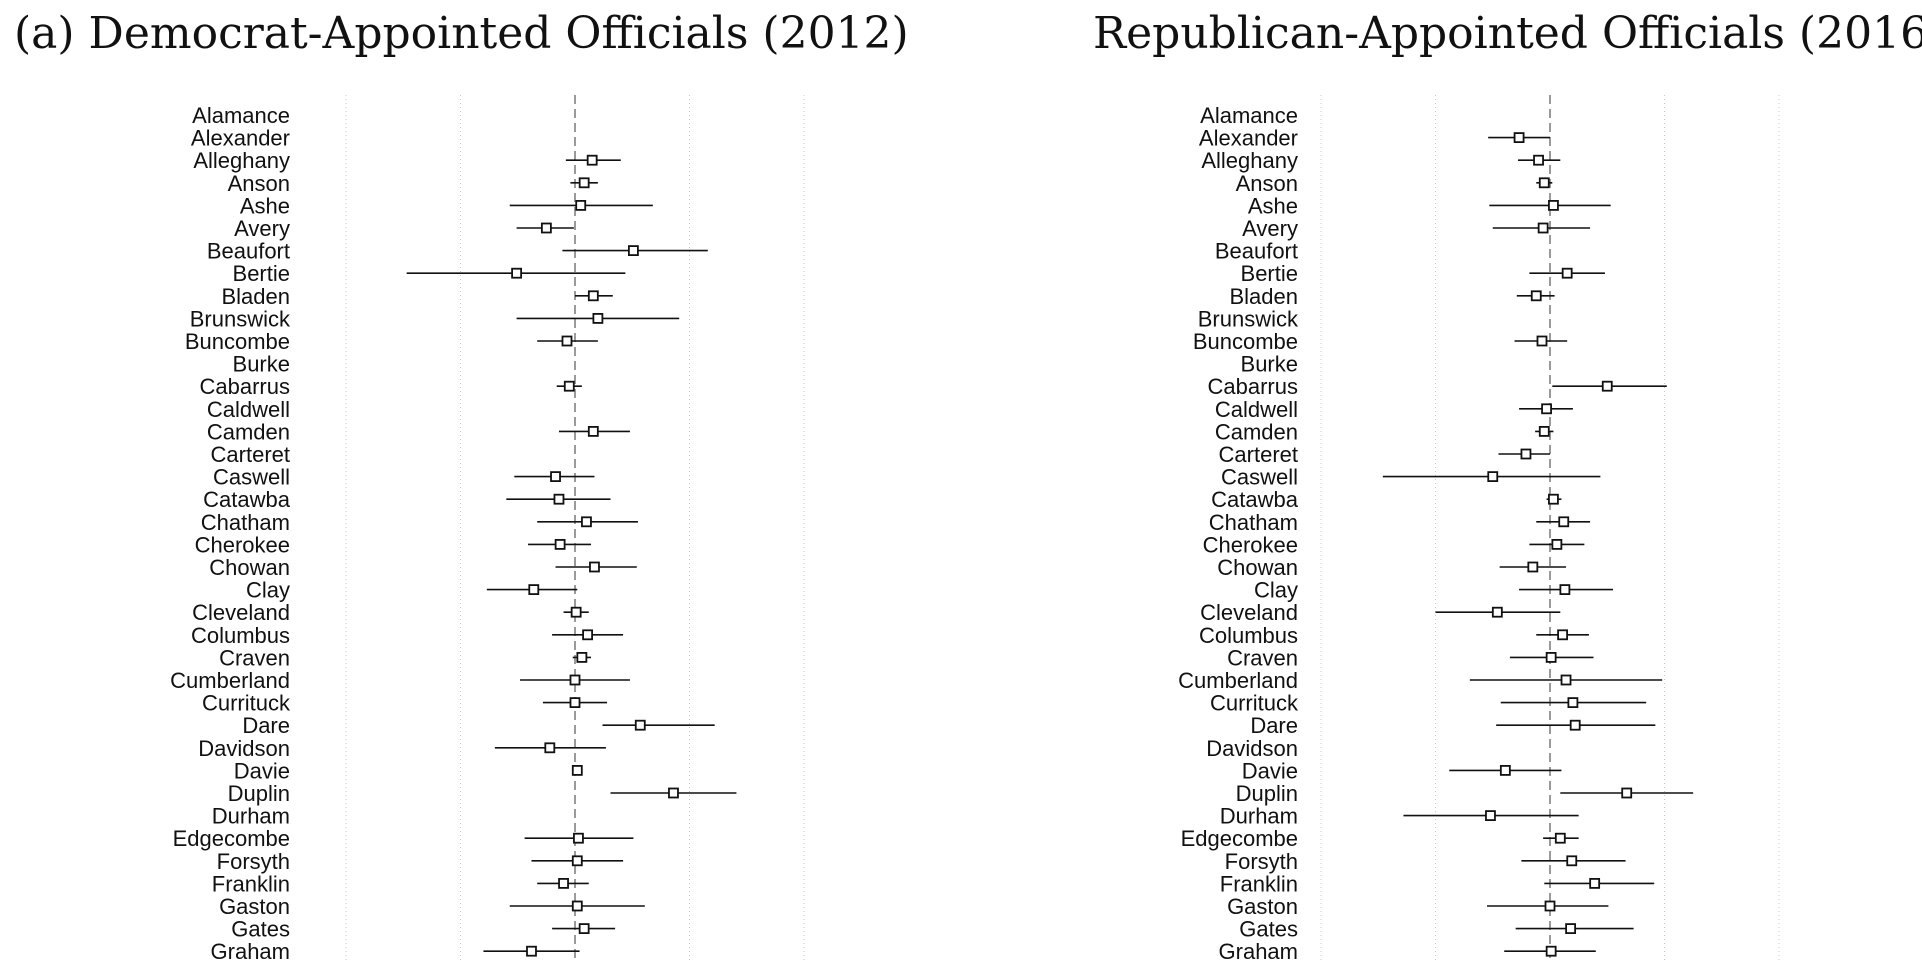 This screenshot has width=1922, height=960. Describe the element at coordinates (249, 567) in the screenshot. I see `left-county-label: Chowan` at that location.